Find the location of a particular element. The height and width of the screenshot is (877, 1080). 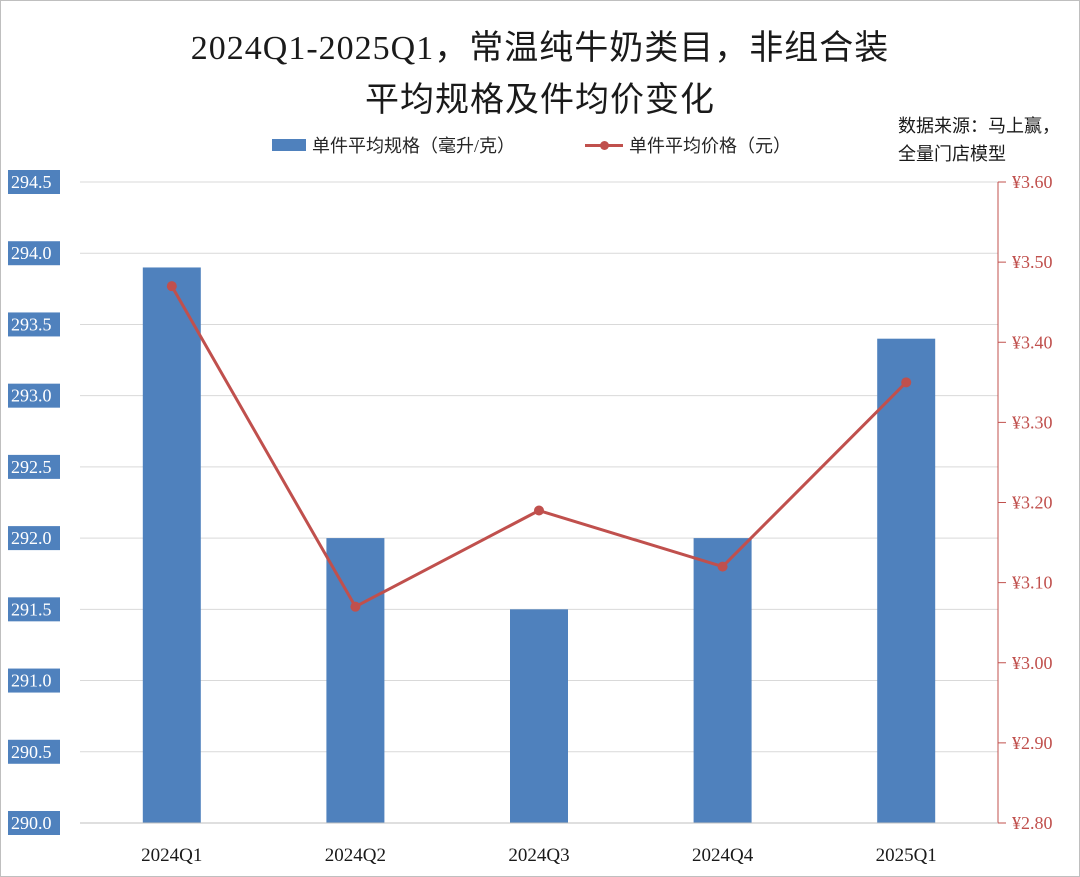

bar-2024Q2 is located at coordinates (355, 680).